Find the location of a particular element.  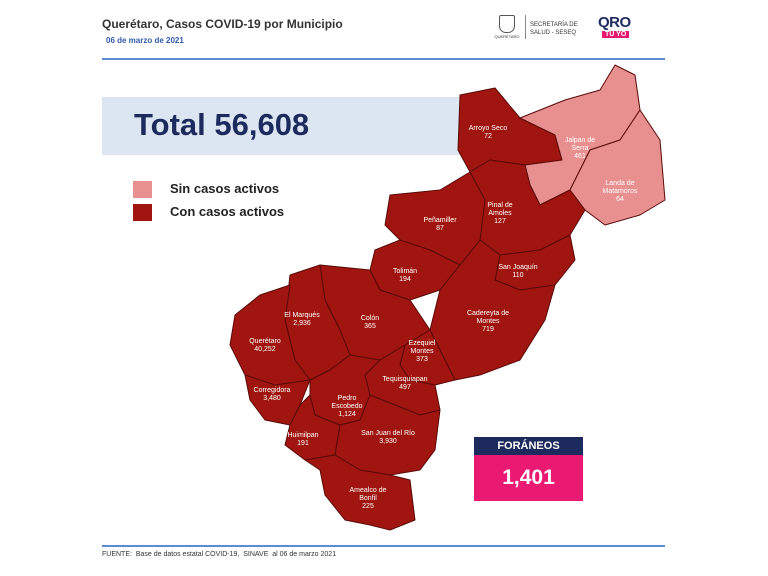

municipality-label: San Joaquín 110 is located at coordinates (518, 272).